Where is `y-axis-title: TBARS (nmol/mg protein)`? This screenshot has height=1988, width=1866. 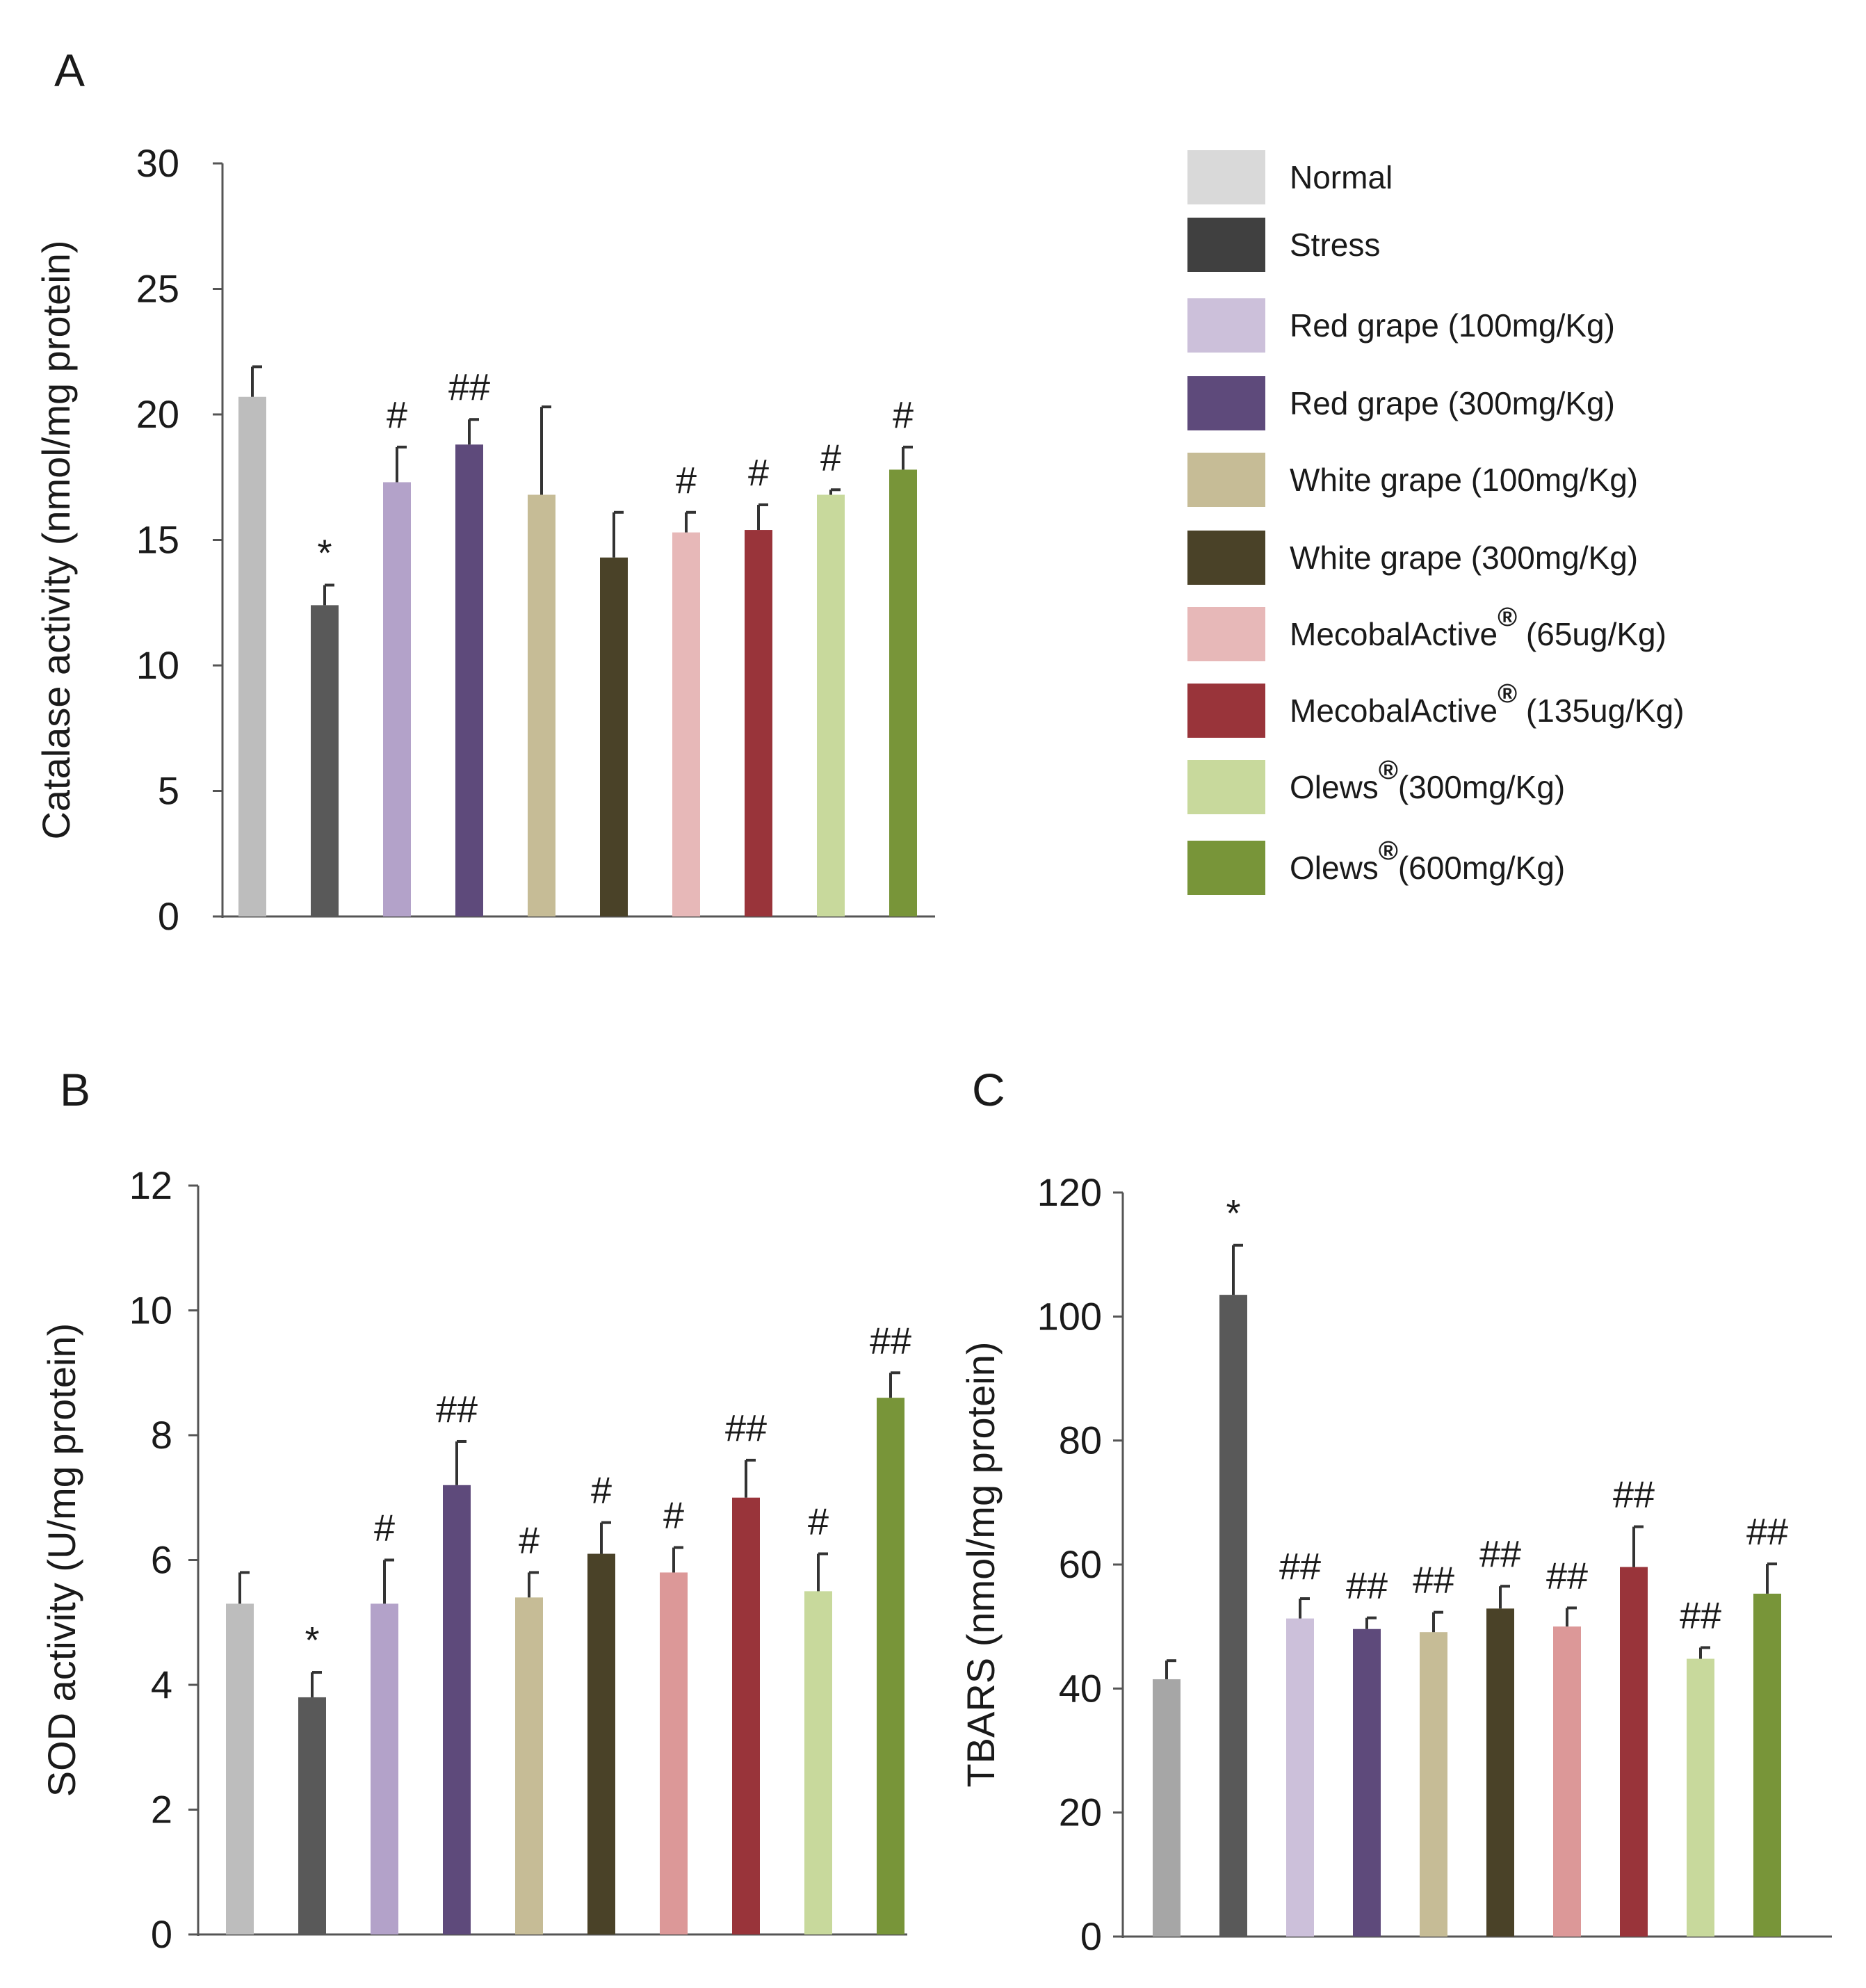 y-axis-title: TBARS (nmol/mg protein) is located at coordinates (981, 1564).